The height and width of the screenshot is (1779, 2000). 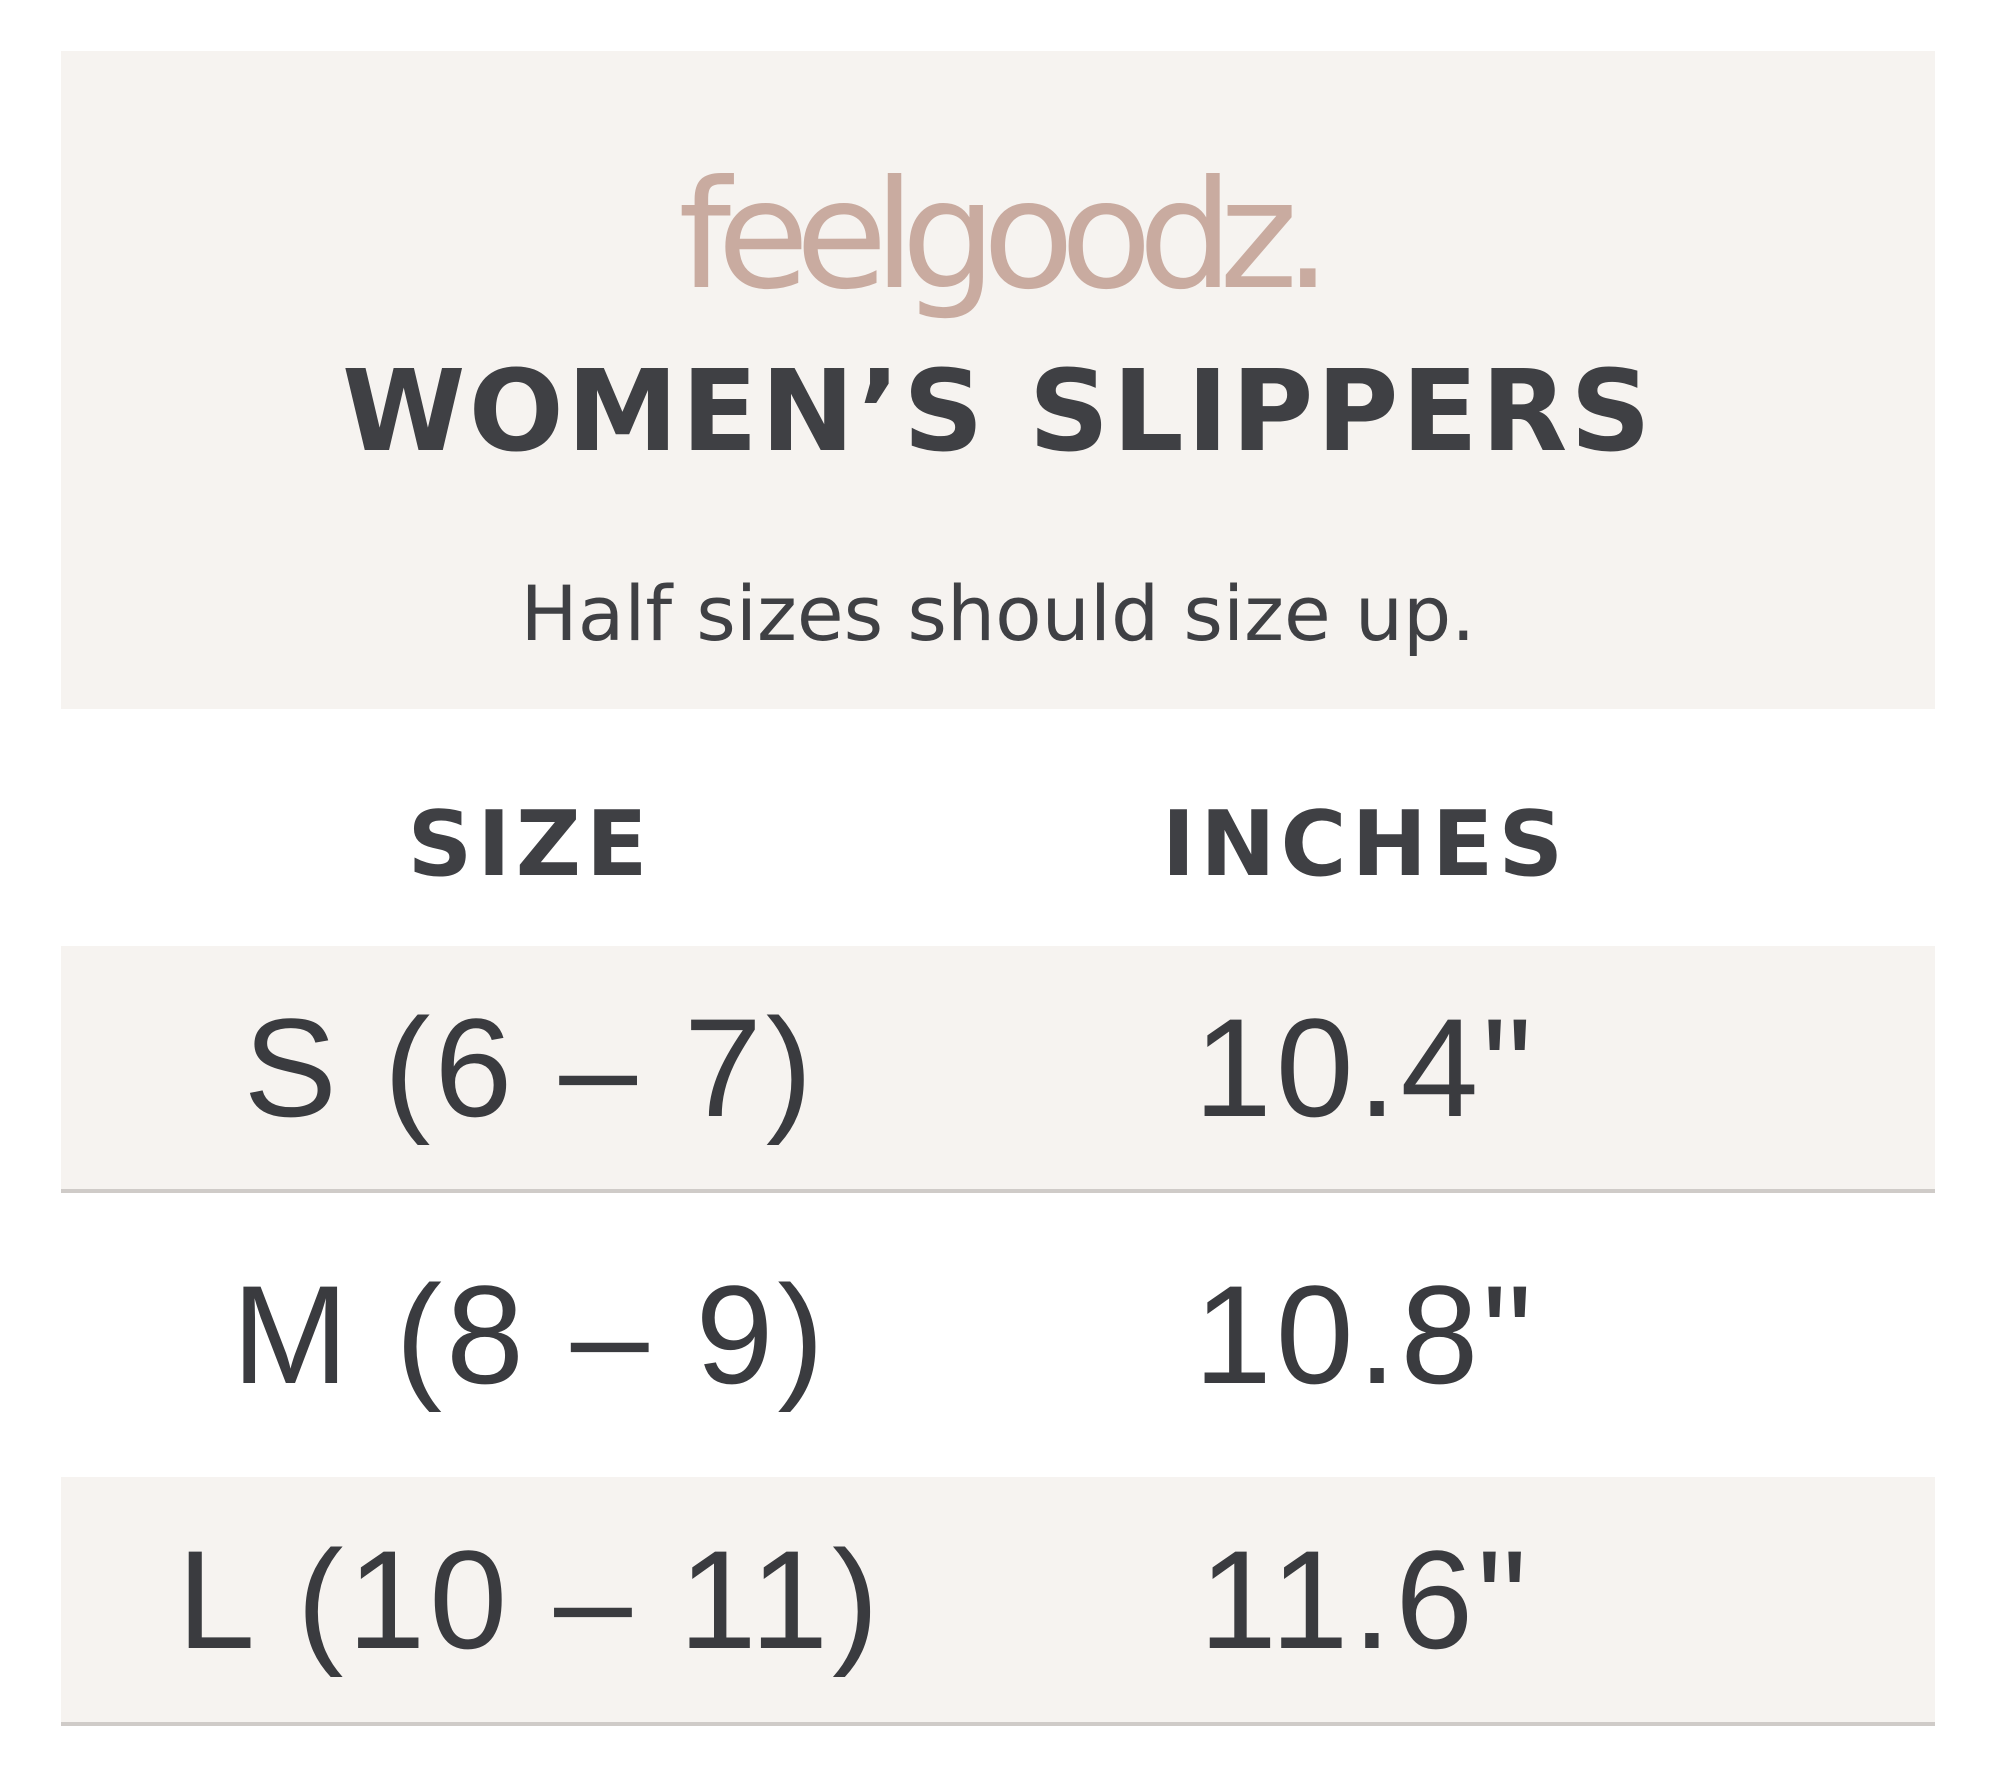 What do you see at coordinates (530, 1334) in the screenshot?
I see `size-cell: M (8 – 9)` at bounding box center [530, 1334].